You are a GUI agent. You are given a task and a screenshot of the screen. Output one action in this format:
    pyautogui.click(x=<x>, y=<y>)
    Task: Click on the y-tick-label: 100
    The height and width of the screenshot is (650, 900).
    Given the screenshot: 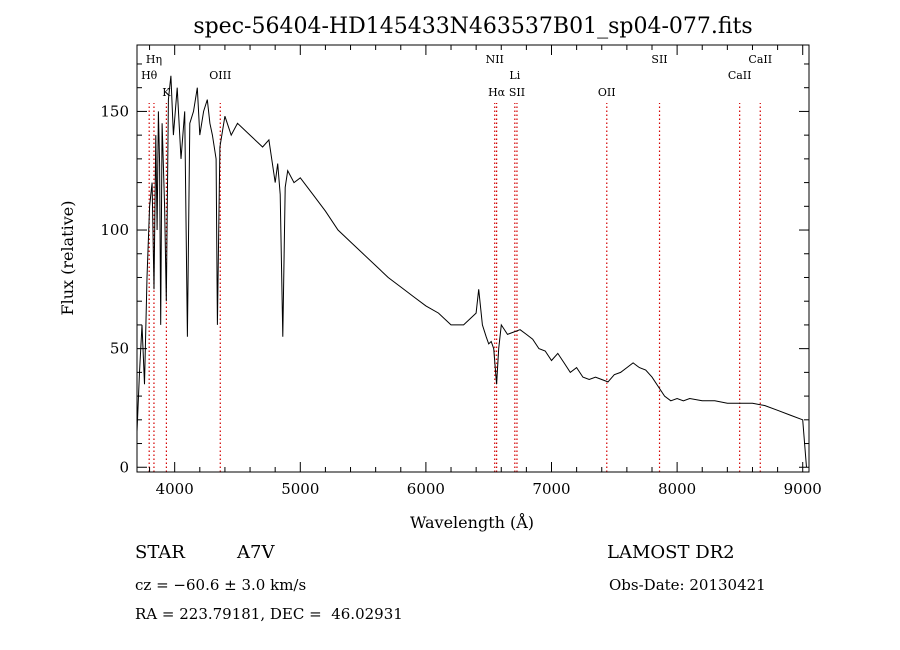 What is the action you would take?
    pyautogui.click(x=114, y=230)
    